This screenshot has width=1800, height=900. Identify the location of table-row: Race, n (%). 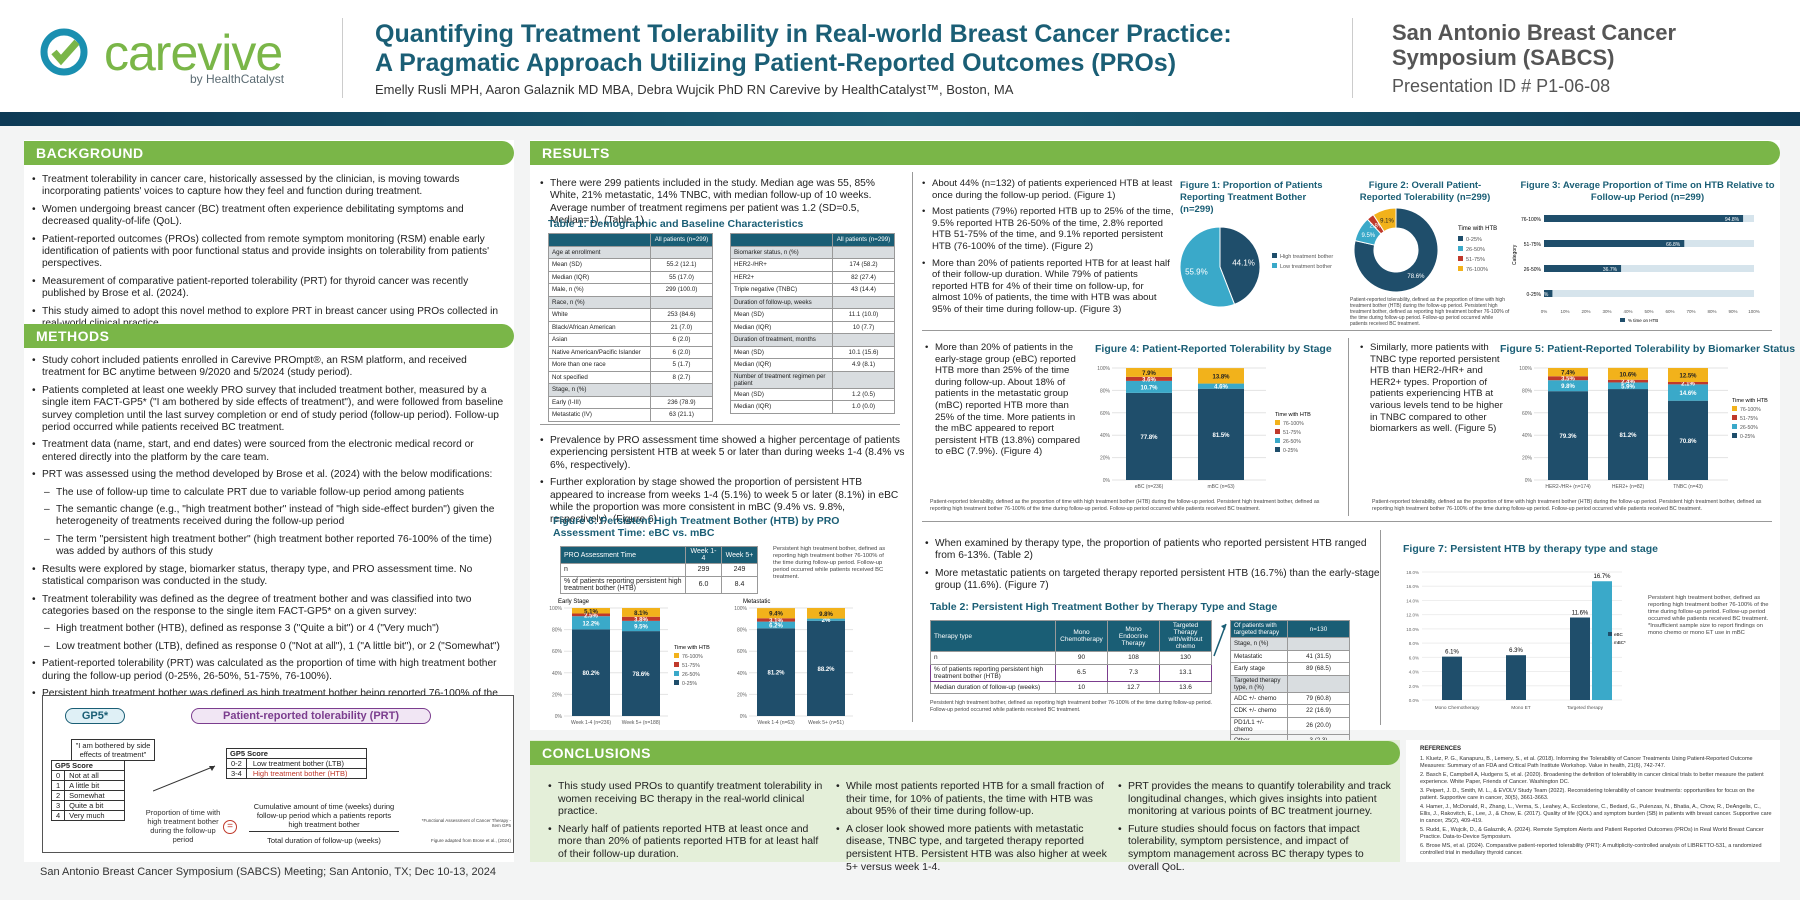
(630, 302).